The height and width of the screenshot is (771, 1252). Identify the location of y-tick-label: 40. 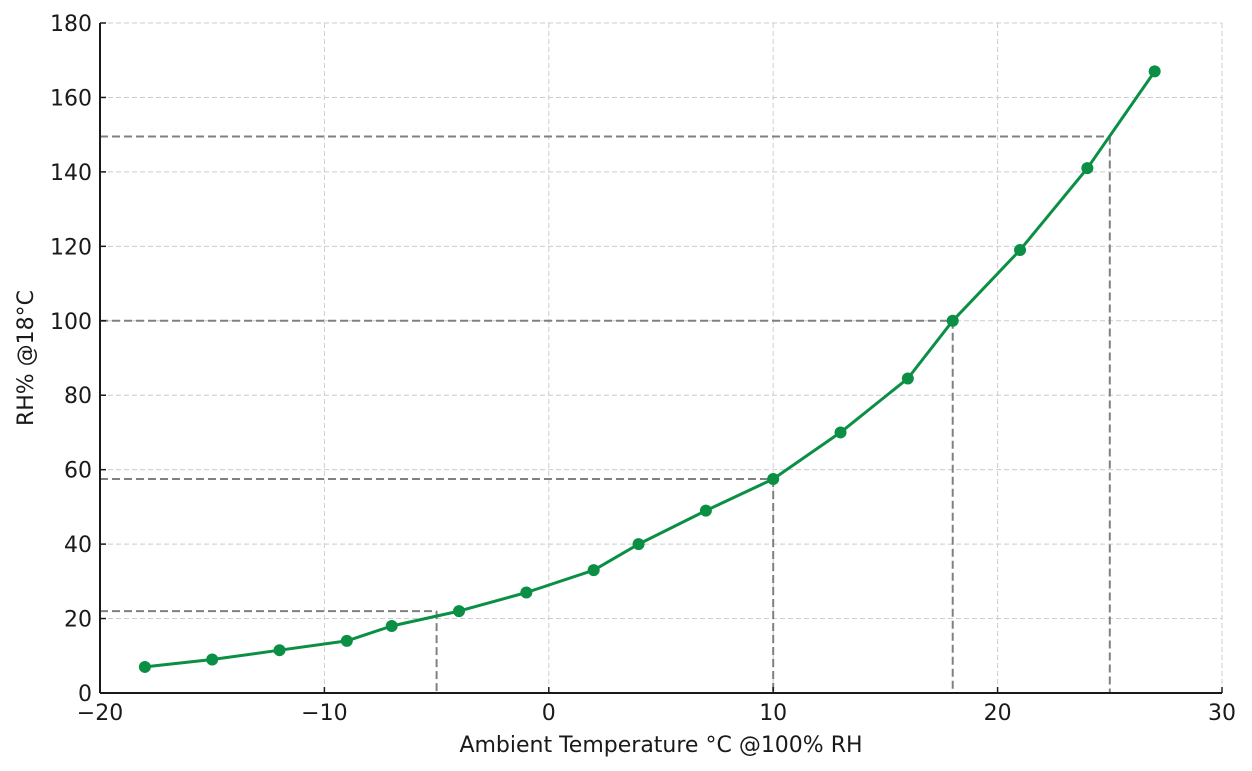
(78, 545).